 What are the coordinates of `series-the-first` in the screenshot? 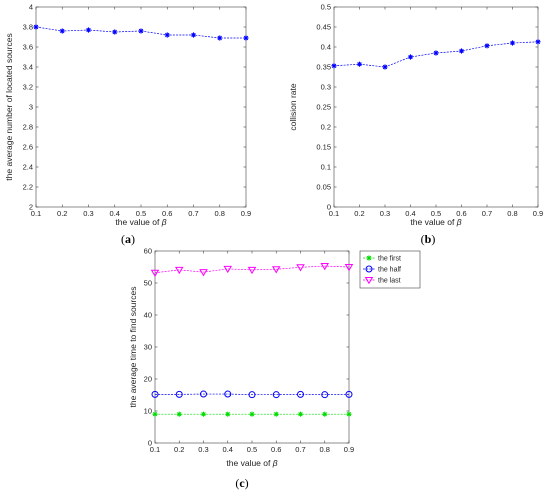 It's located at (252, 414).